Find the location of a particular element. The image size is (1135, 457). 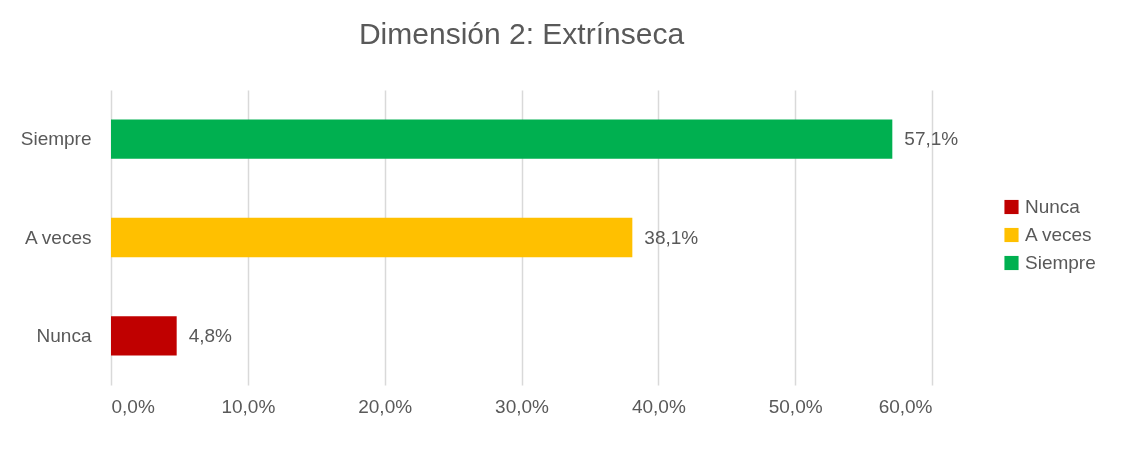

data-label: 38,1% is located at coordinates (671, 237).